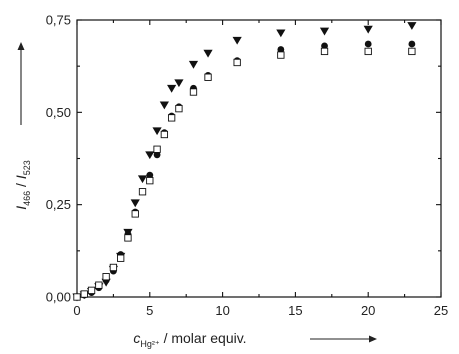 This screenshot has height=354, width=459. I want to click on y-label-i1: I, so click(21, 208).